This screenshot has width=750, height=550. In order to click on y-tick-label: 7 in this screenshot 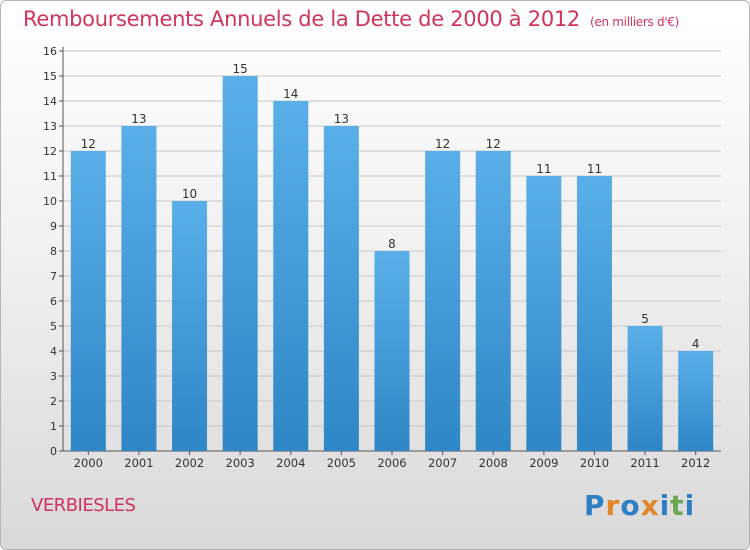, I will do `click(53, 276)`.